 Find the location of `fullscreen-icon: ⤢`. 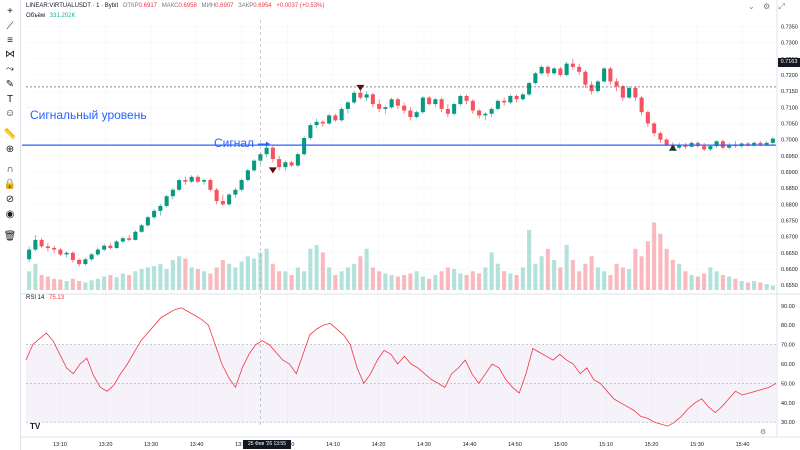

fullscreen-icon: ⤢ is located at coordinates (781, 6).